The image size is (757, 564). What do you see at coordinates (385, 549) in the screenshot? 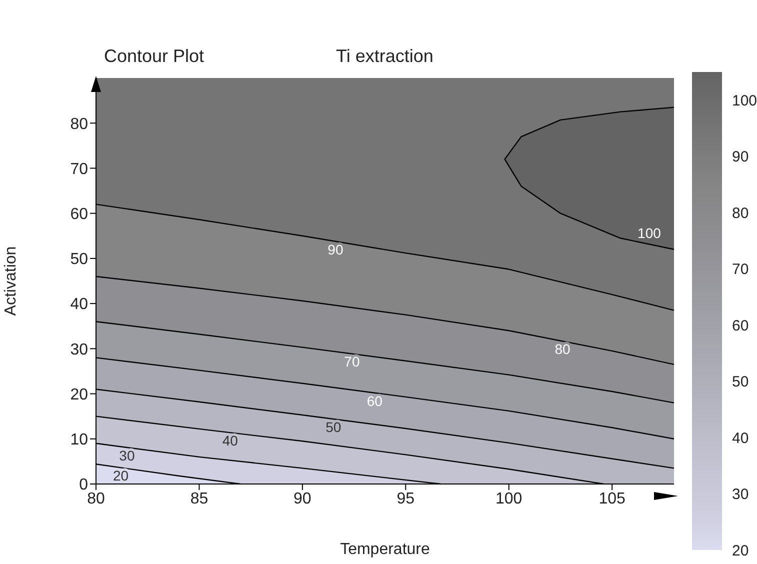
I see `x-axis-title: Temperature` at bounding box center [385, 549].